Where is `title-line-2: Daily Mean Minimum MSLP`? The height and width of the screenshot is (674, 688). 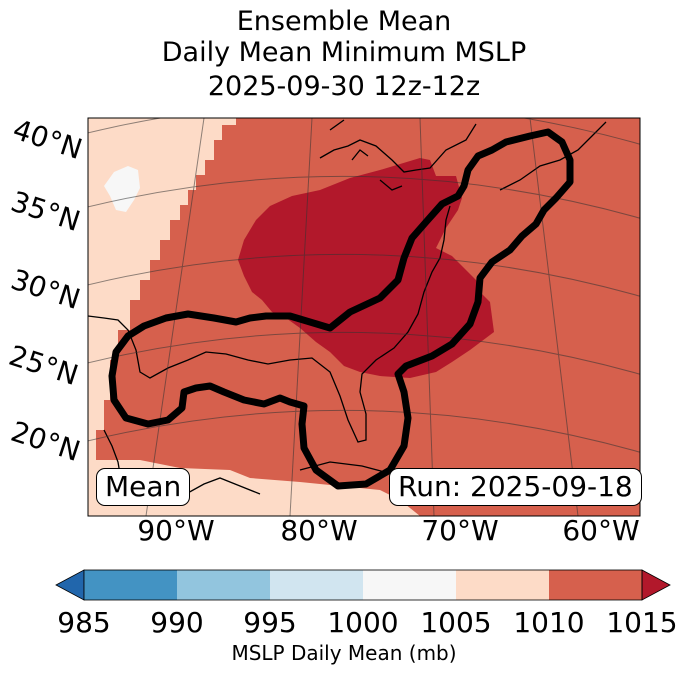
title-line-2: Daily Mean Minimum MSLP is located at coordinates (344, 52).